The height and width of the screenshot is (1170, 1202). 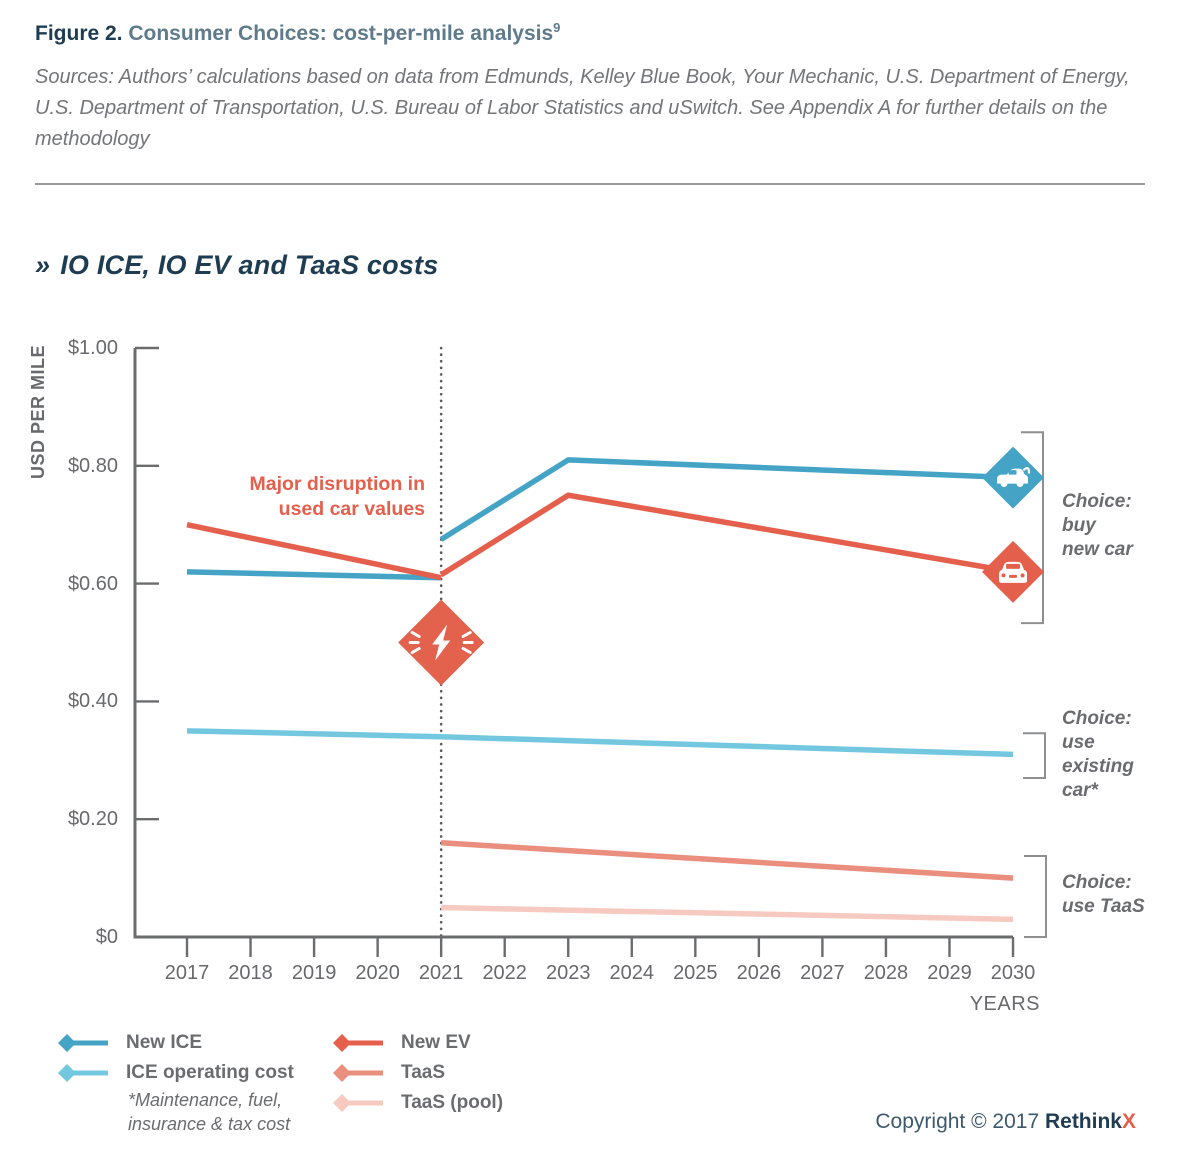 What do you see at coordinates (338, 33) in the screenshot?
I see `figure-title-text: Consumer Choices: cost-per-mile analysis` at bounding box center [338, 33].